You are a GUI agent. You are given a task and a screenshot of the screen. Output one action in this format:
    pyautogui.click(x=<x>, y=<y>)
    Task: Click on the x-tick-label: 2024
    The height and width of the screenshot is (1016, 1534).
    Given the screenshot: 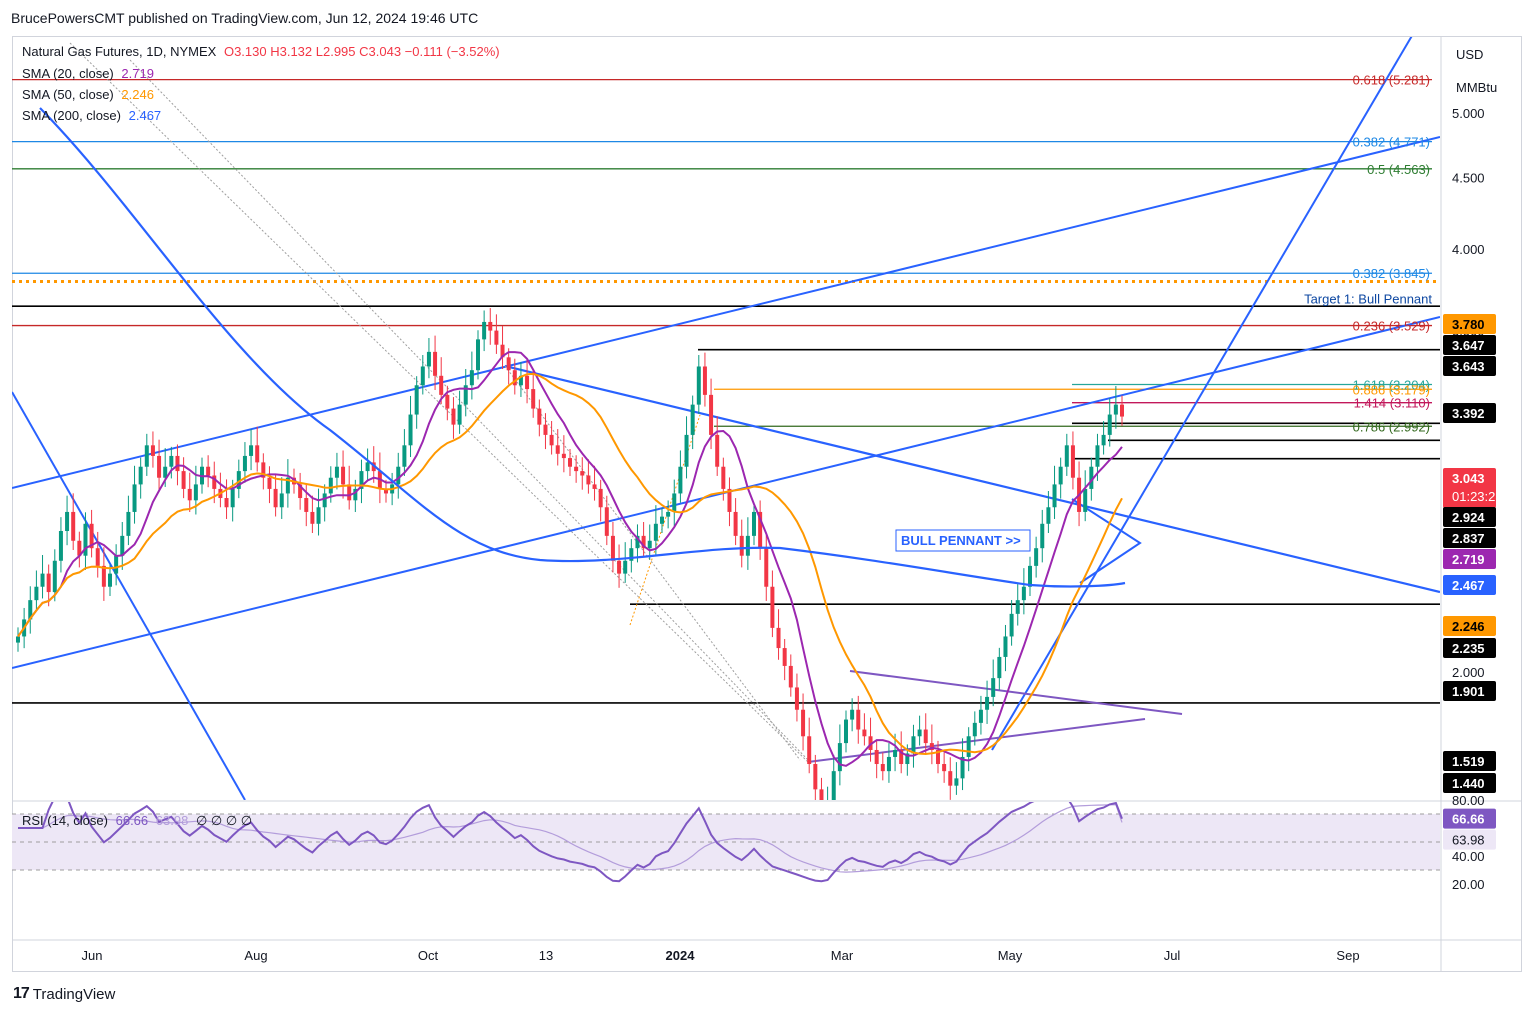 What is the action you would take?
    pyautogui.click(x=681, y=955)
    